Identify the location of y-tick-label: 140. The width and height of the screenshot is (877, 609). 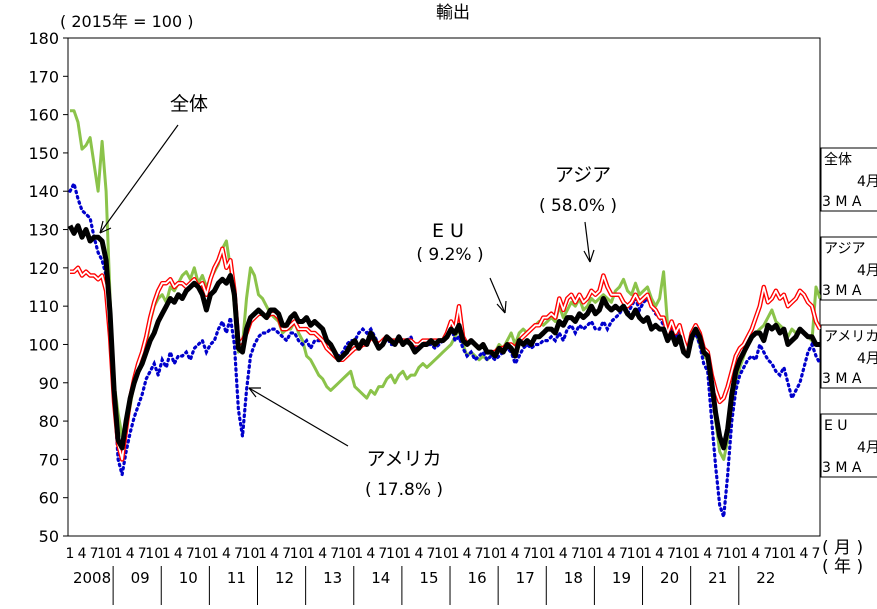
(43, 191).